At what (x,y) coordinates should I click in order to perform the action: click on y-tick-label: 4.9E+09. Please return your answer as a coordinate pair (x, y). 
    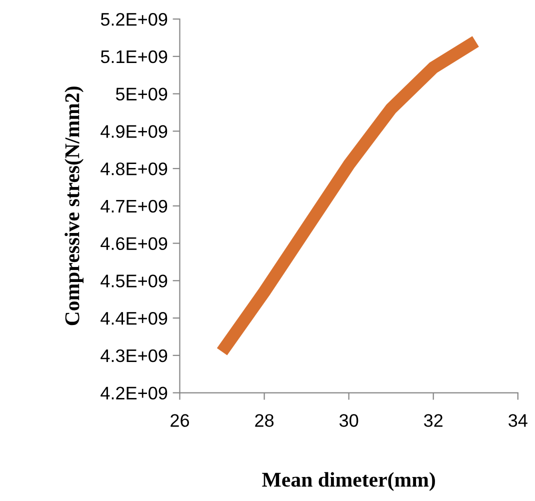
    Looking at the image, I should click on (134, 131).